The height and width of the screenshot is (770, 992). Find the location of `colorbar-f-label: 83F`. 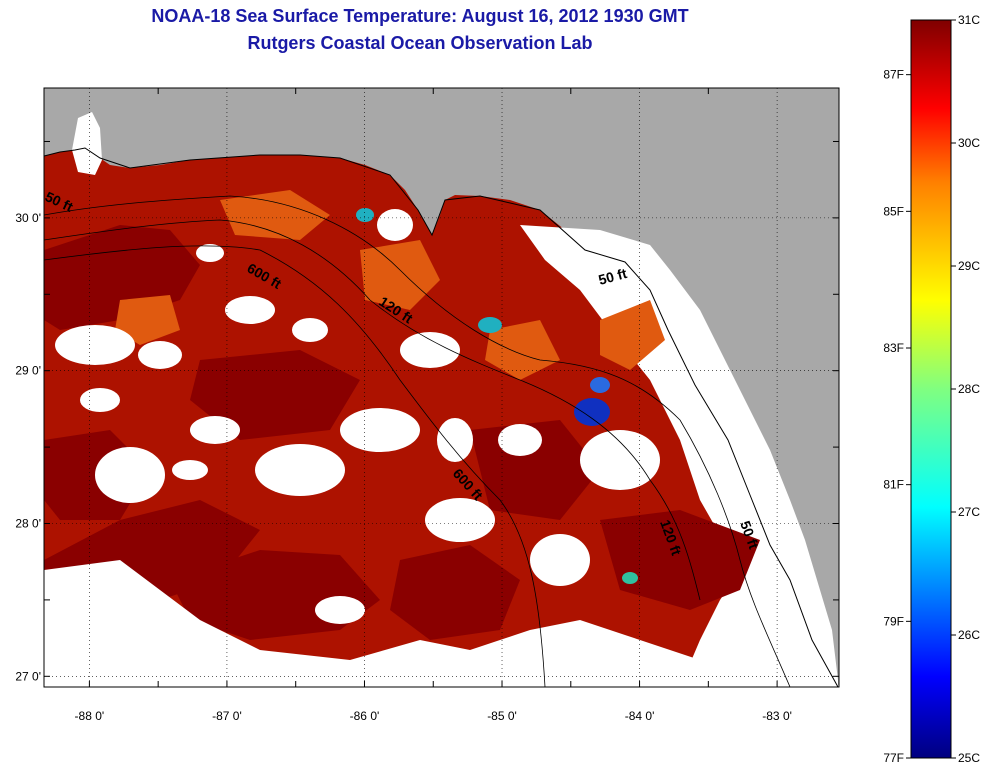

colorbar-f-label: 83F is located at coordinates (893, 348).